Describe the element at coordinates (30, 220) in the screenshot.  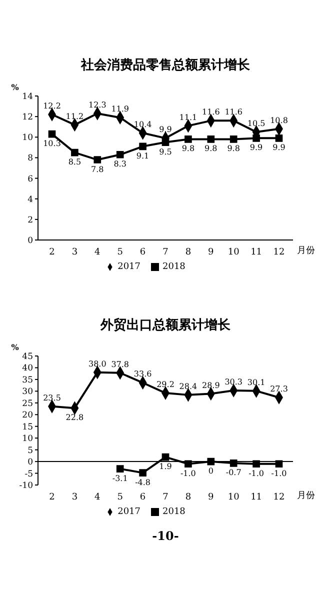
I see `y-tick-label: 2` at that location.